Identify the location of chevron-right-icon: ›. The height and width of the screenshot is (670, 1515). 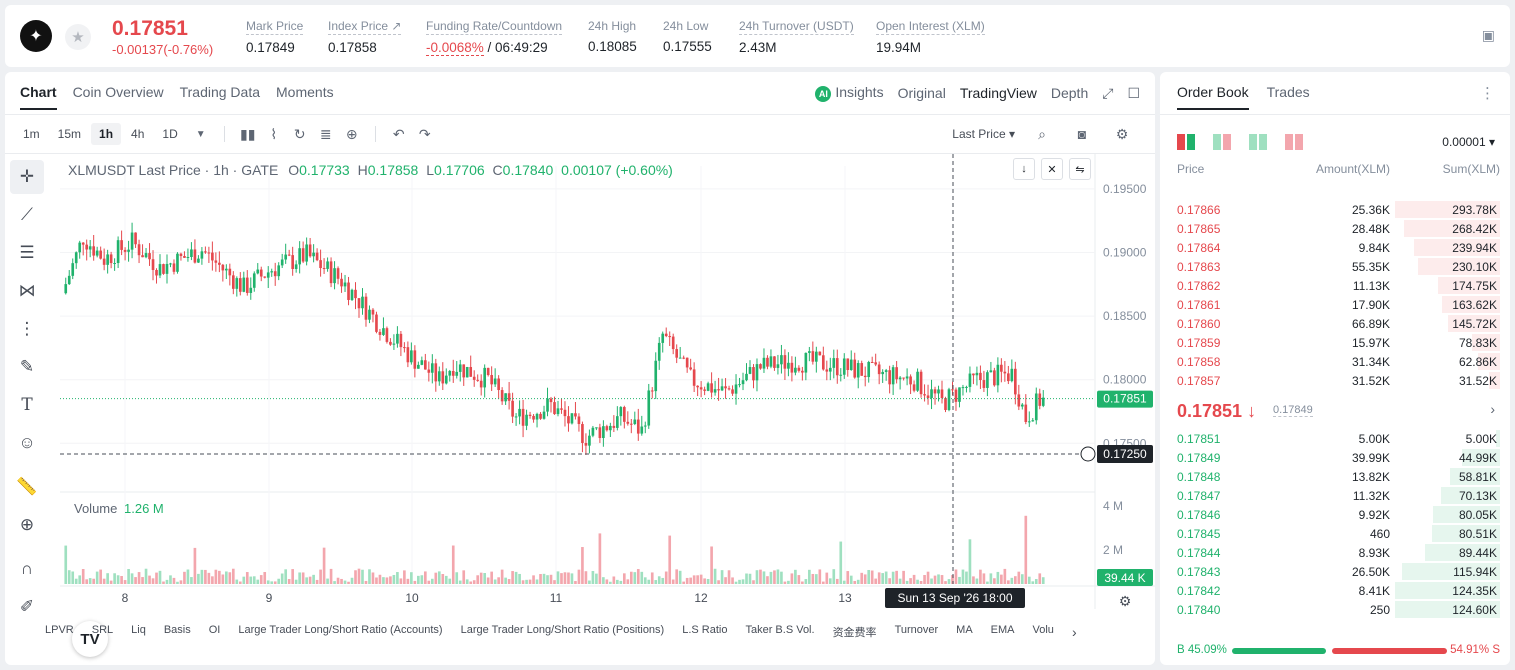
(1492, 409).